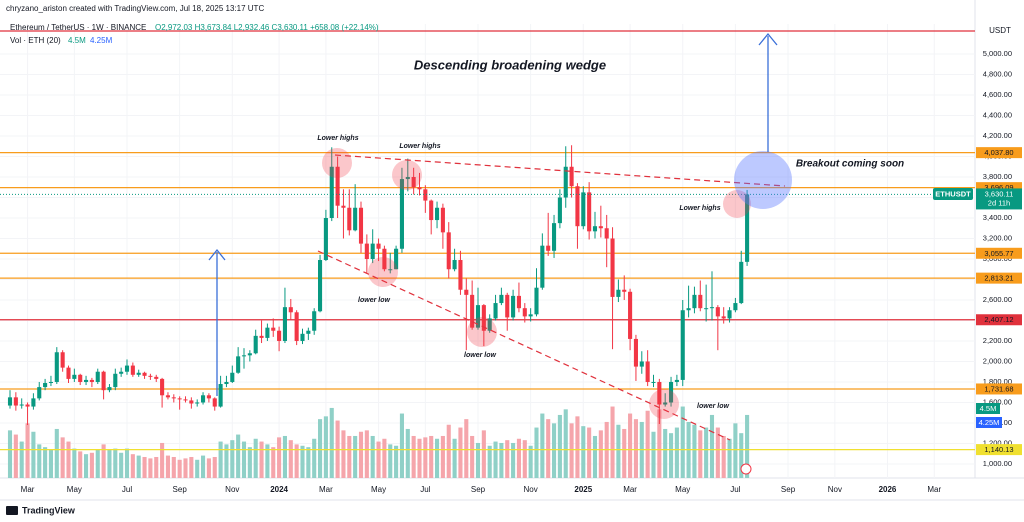 Image resolution: width=1024 pixels, height=522 pixels. I want to click on level-tag, so click(999, 188).